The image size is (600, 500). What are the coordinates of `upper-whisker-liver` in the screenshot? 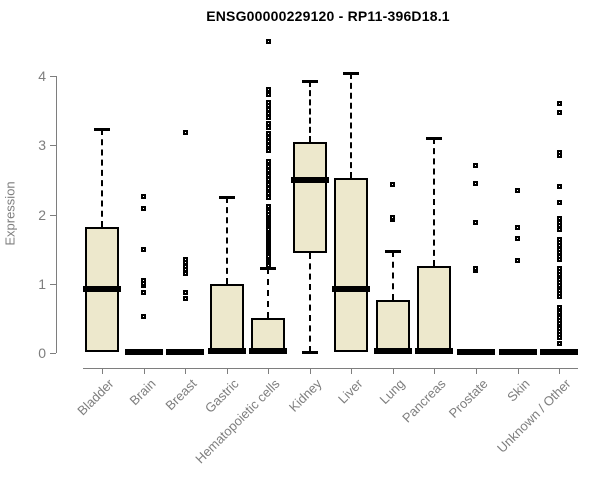 It's located at (351, 125).